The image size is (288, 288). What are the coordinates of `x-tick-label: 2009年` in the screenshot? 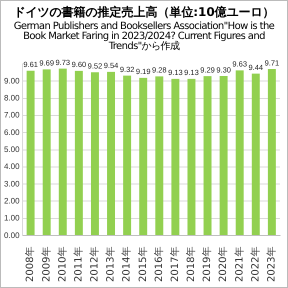 It's located at (46, 264).